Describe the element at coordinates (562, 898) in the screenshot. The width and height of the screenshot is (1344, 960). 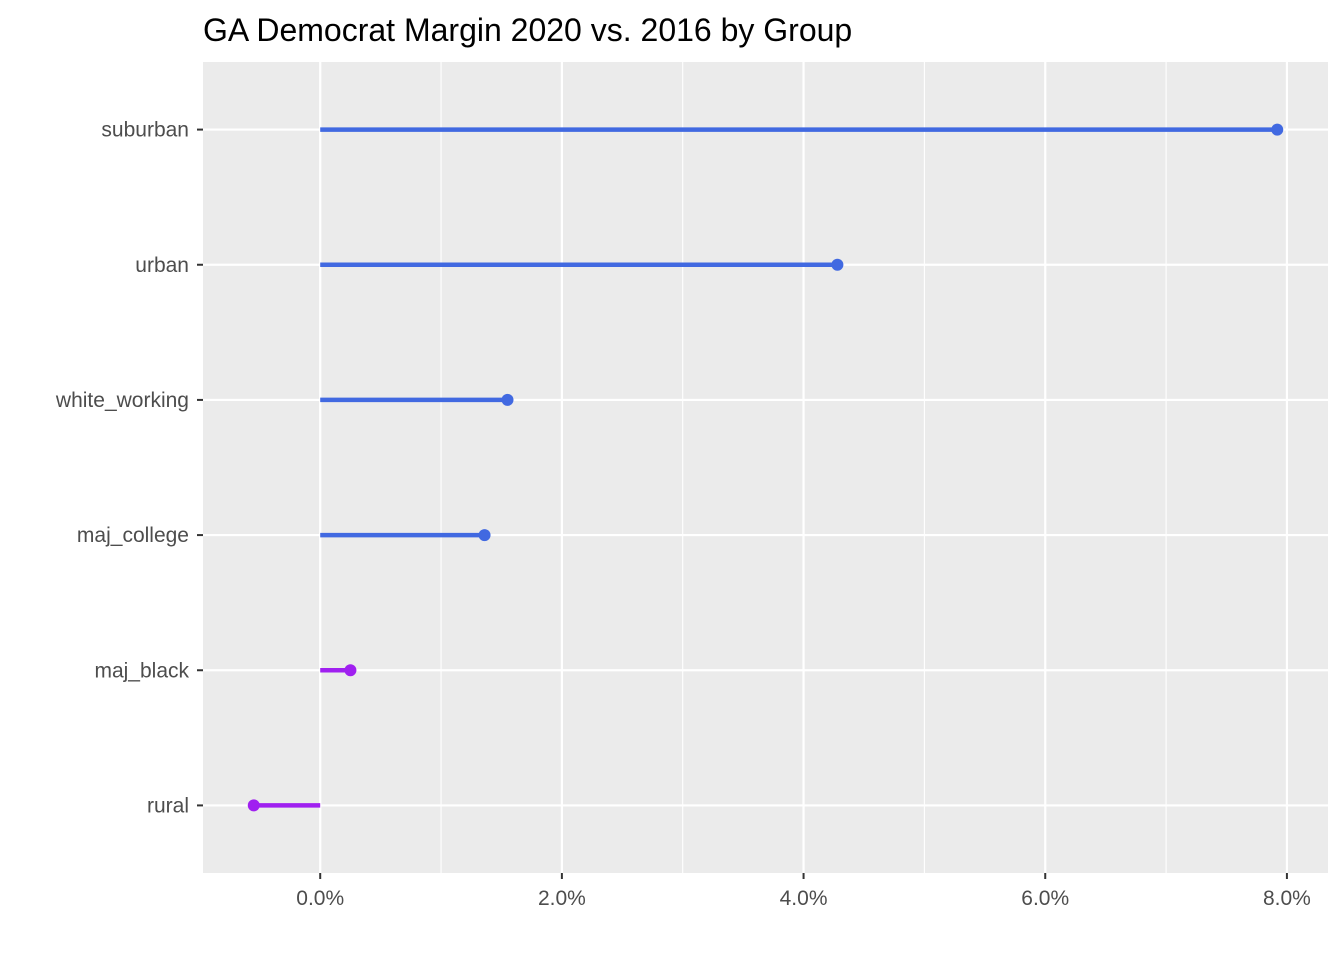
I see `x-tick-label: 2.0%` at that location.